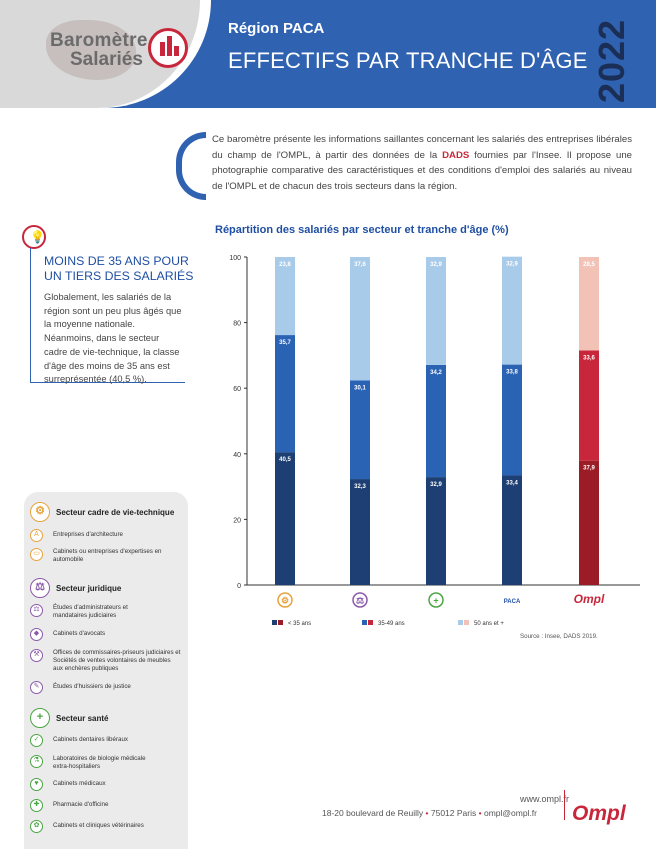  I want to click on y-tick-label: 40, so click(237, 455).